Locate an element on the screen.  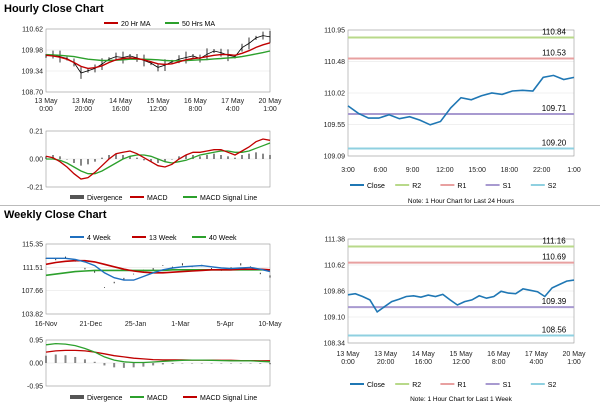
hourly-price-xtick-label: 16 May 8:00 is located at coordinates (195, 105).